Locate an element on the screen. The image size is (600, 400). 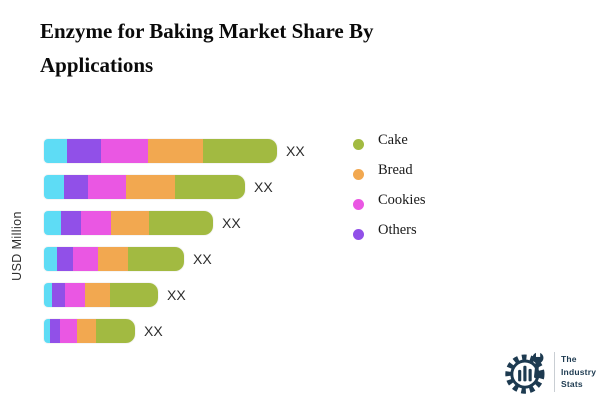
logo-text: The Industry Stats is located at coordinates (578, 372).